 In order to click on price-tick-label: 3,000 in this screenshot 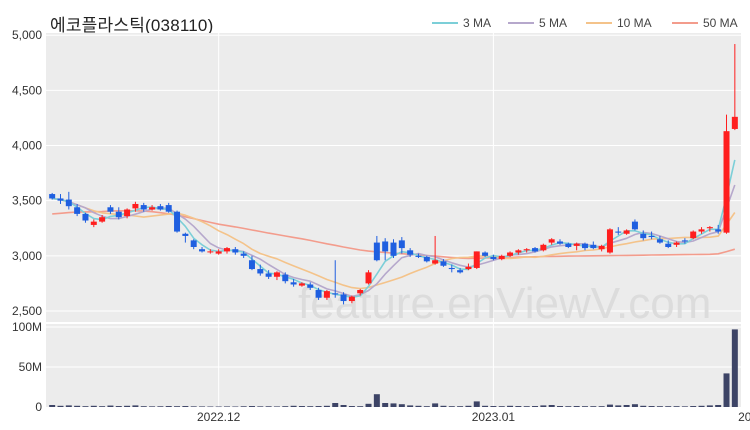, I will do `click(27, 256)`.